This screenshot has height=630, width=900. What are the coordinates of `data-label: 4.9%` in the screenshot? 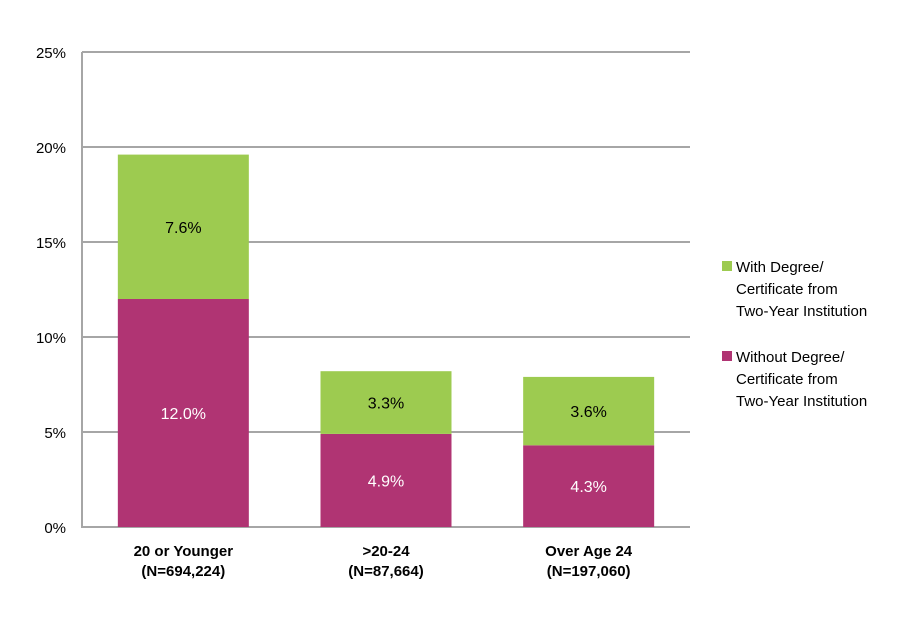 It's located at (386, 481).